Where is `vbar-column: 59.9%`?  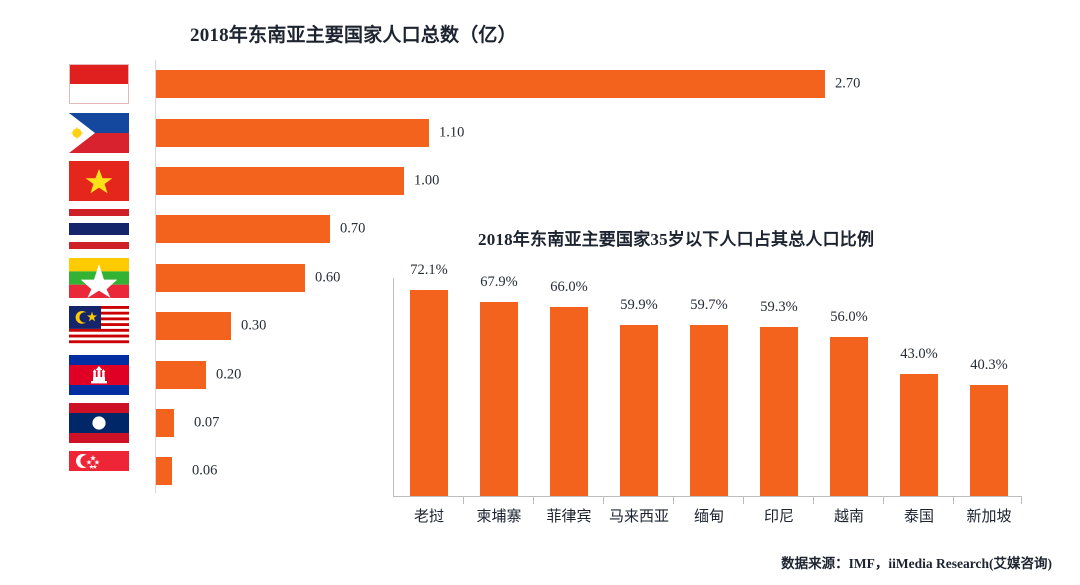 vbar-column: 59.9% is located at coordinates (639, 398).